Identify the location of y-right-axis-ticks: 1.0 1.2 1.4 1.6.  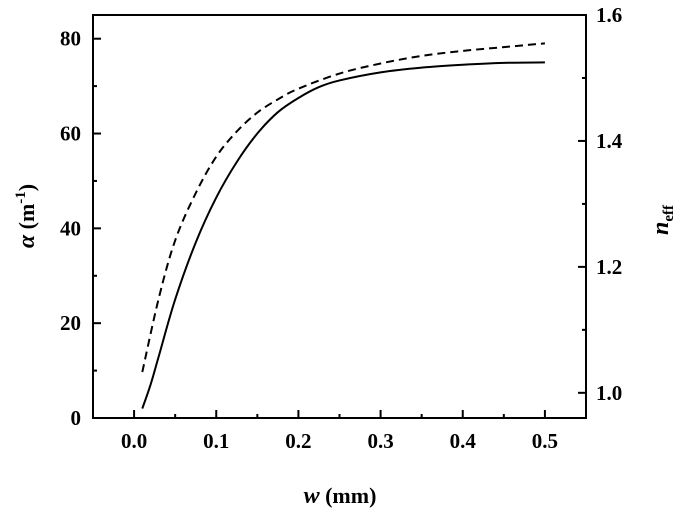
(600, 204).